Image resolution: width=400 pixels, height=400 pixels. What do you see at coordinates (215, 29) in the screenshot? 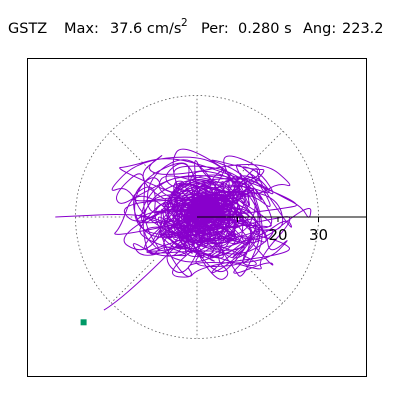
I see `period-label: Per:` at bounding box center [215, 29].